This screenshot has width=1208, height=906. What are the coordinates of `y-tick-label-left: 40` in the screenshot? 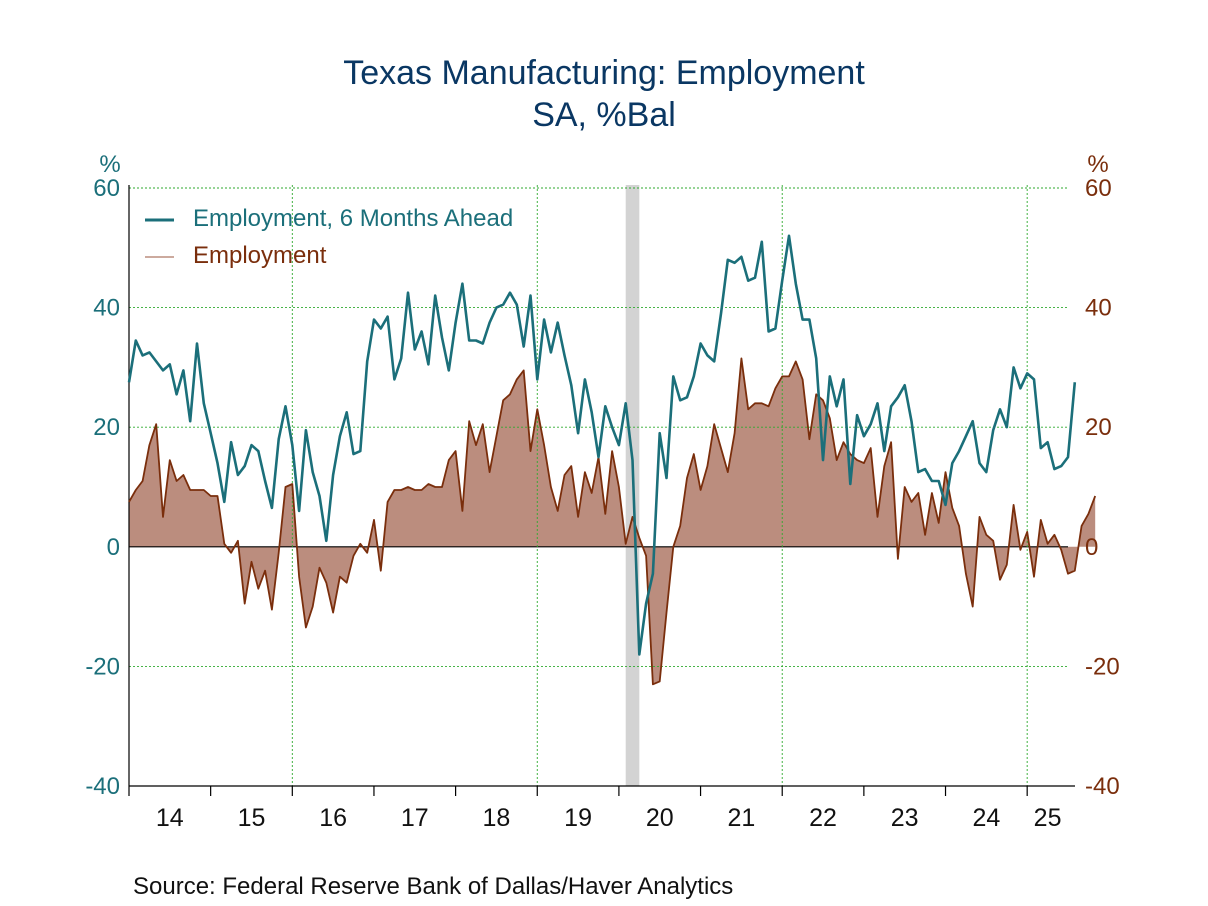 It's located at (106, 308).